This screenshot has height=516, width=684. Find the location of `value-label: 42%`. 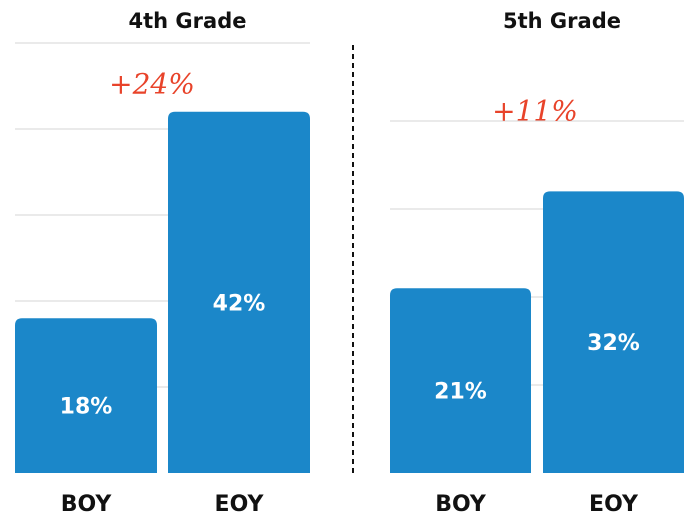

value-label: 42% is located at coordinates (239, 303).